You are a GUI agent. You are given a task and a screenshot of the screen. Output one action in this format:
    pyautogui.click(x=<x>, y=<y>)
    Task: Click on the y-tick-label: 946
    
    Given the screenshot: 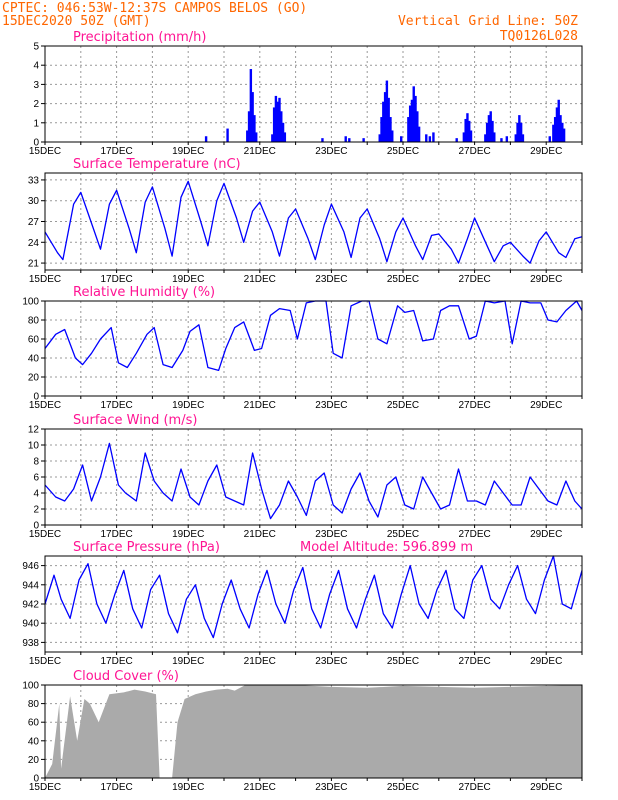 What is the action you would take?
    pyautogui.click(x=30, y=566)
    